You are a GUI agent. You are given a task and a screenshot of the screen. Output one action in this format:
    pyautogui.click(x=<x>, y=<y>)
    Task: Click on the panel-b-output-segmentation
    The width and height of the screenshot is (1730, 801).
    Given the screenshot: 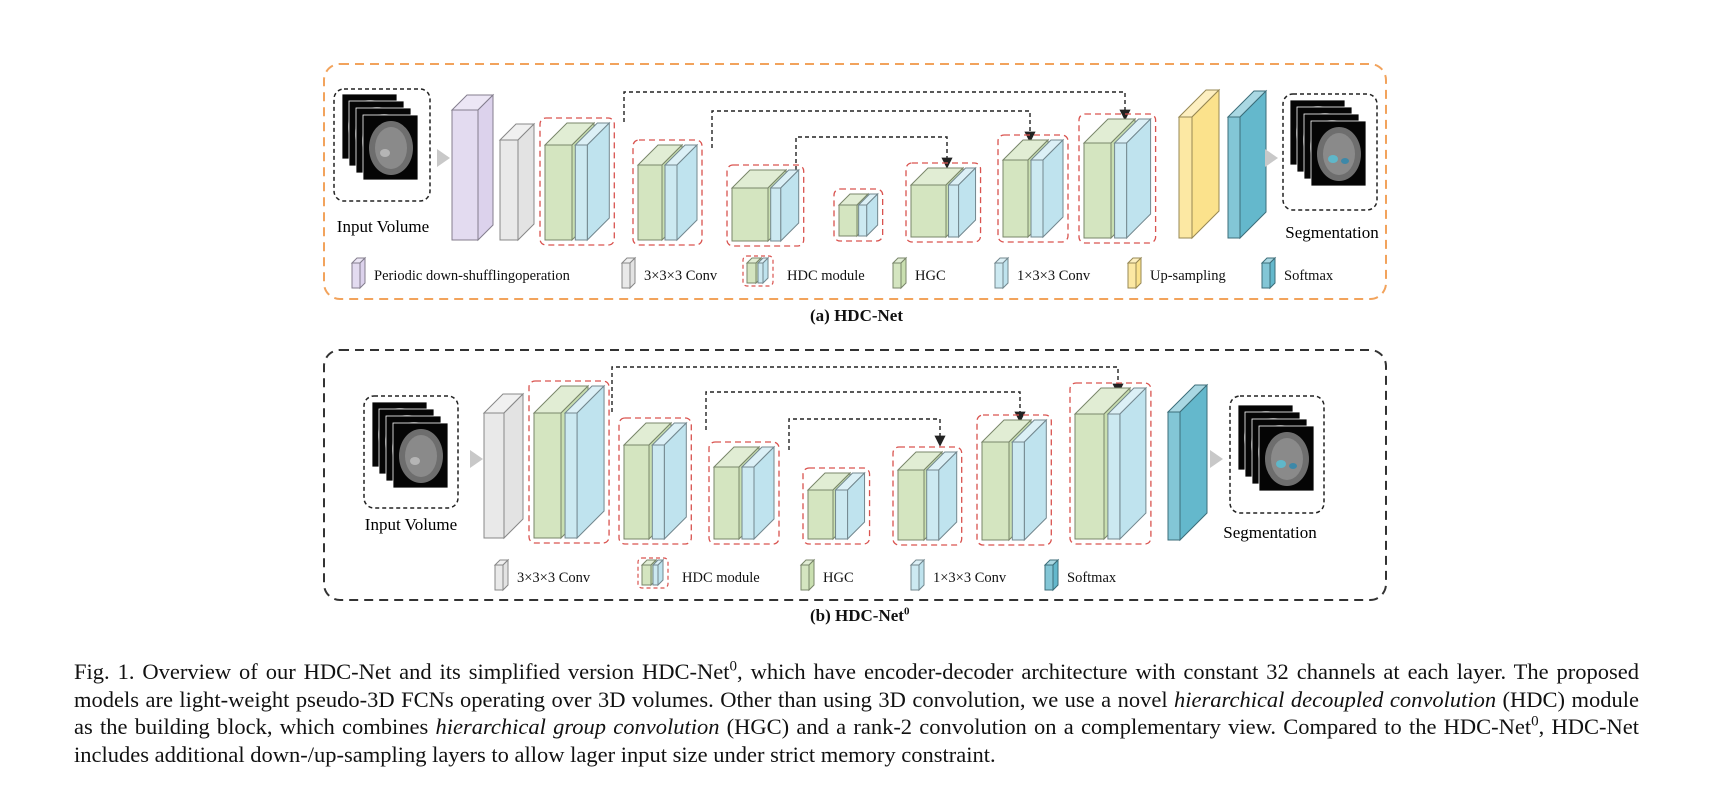 What is the action you would take?
    pyautogui.click(x=1277, y=454)
    